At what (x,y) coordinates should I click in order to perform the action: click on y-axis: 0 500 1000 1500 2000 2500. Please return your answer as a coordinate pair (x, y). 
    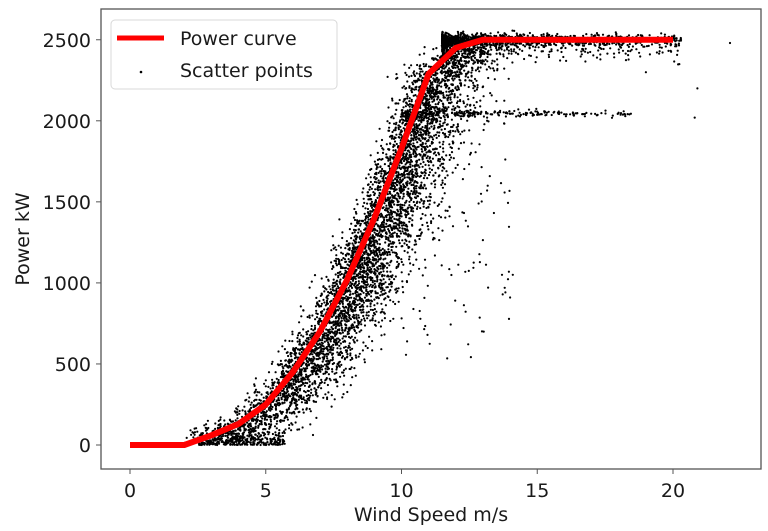
    Looking at the image, I should click on (72, 243).